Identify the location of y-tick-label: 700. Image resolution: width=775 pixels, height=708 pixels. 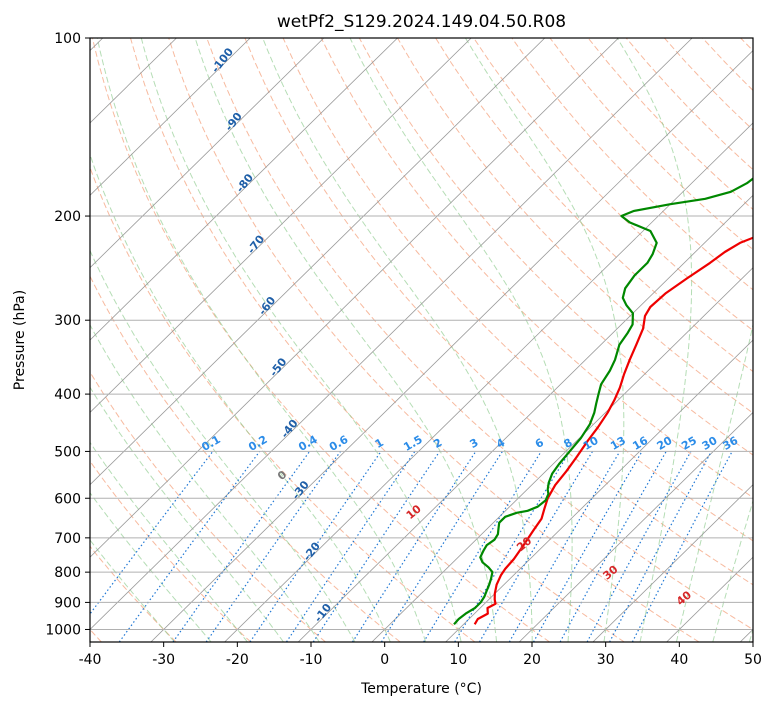
(67, 539).